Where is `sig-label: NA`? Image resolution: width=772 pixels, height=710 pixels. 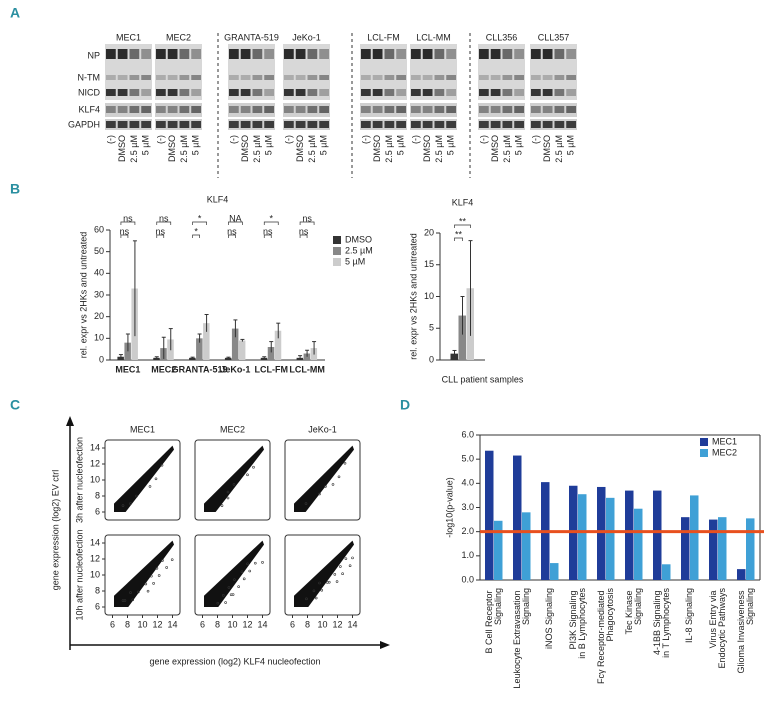 sig-label: NA is located at coordinates (235, 218).